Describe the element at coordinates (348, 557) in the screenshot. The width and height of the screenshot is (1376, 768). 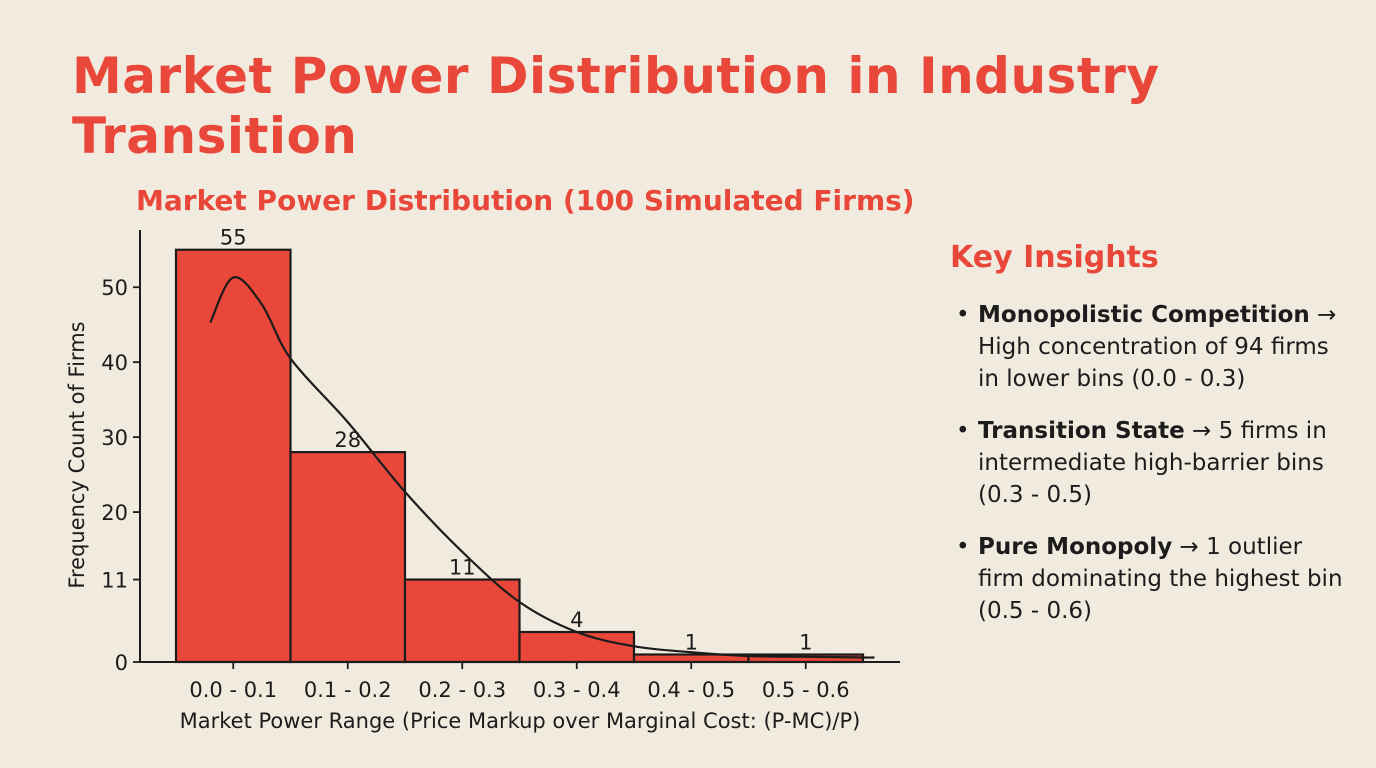
I see `bar-0.1-0.2` at that location.